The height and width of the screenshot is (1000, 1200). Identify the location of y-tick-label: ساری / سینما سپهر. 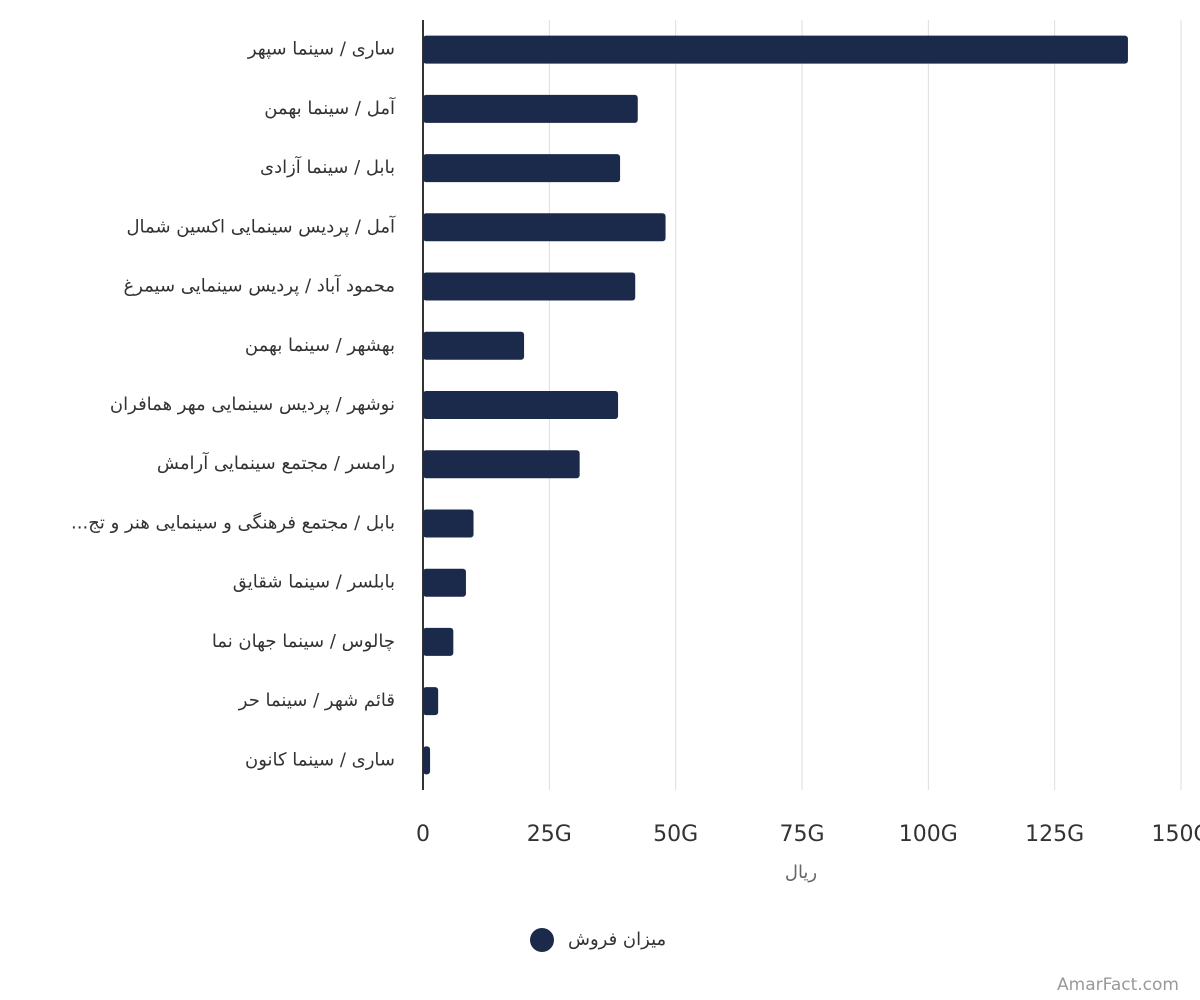
(321, 49).